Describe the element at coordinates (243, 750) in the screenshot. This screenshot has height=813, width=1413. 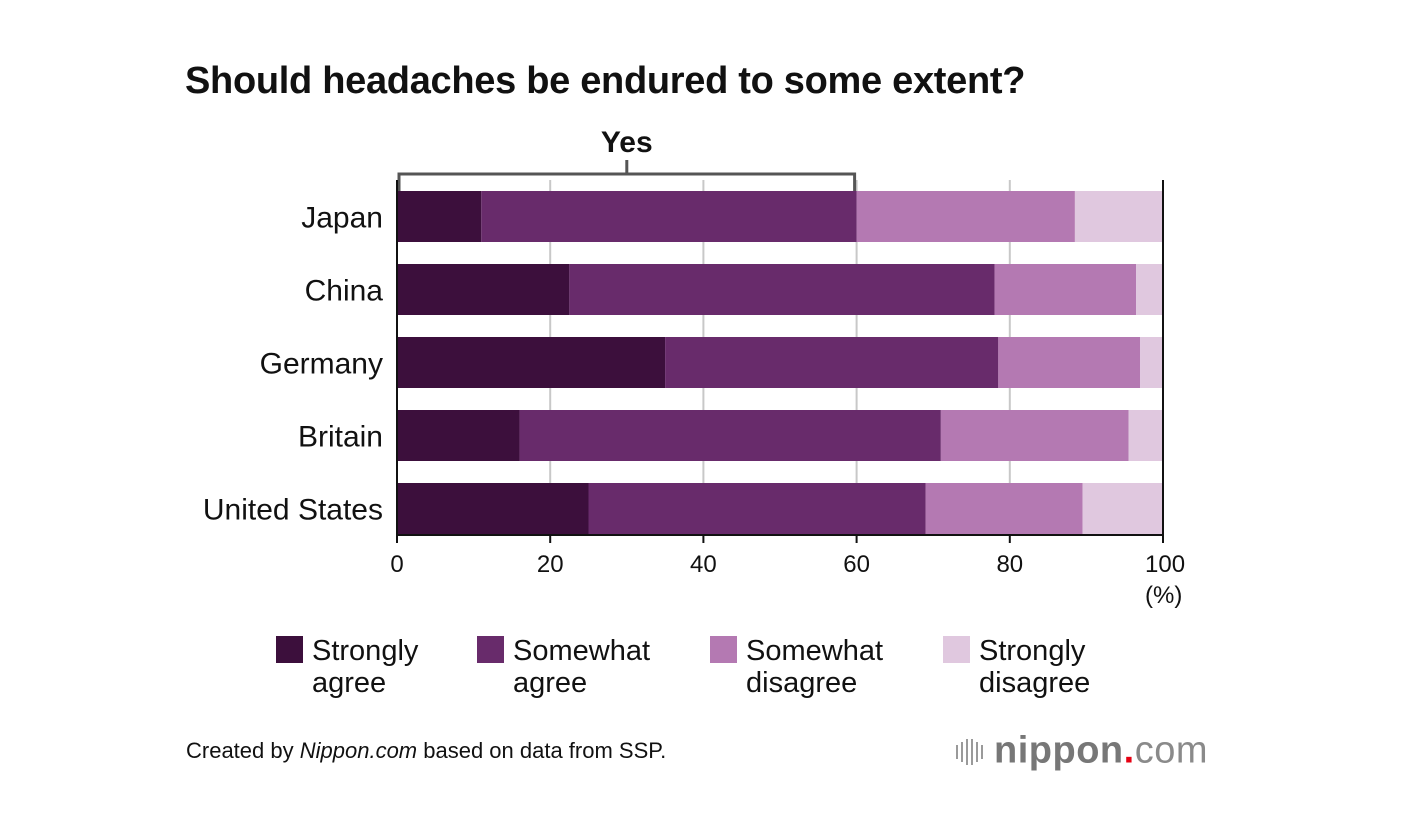
I see `credit-prefix: Created by` at that location.